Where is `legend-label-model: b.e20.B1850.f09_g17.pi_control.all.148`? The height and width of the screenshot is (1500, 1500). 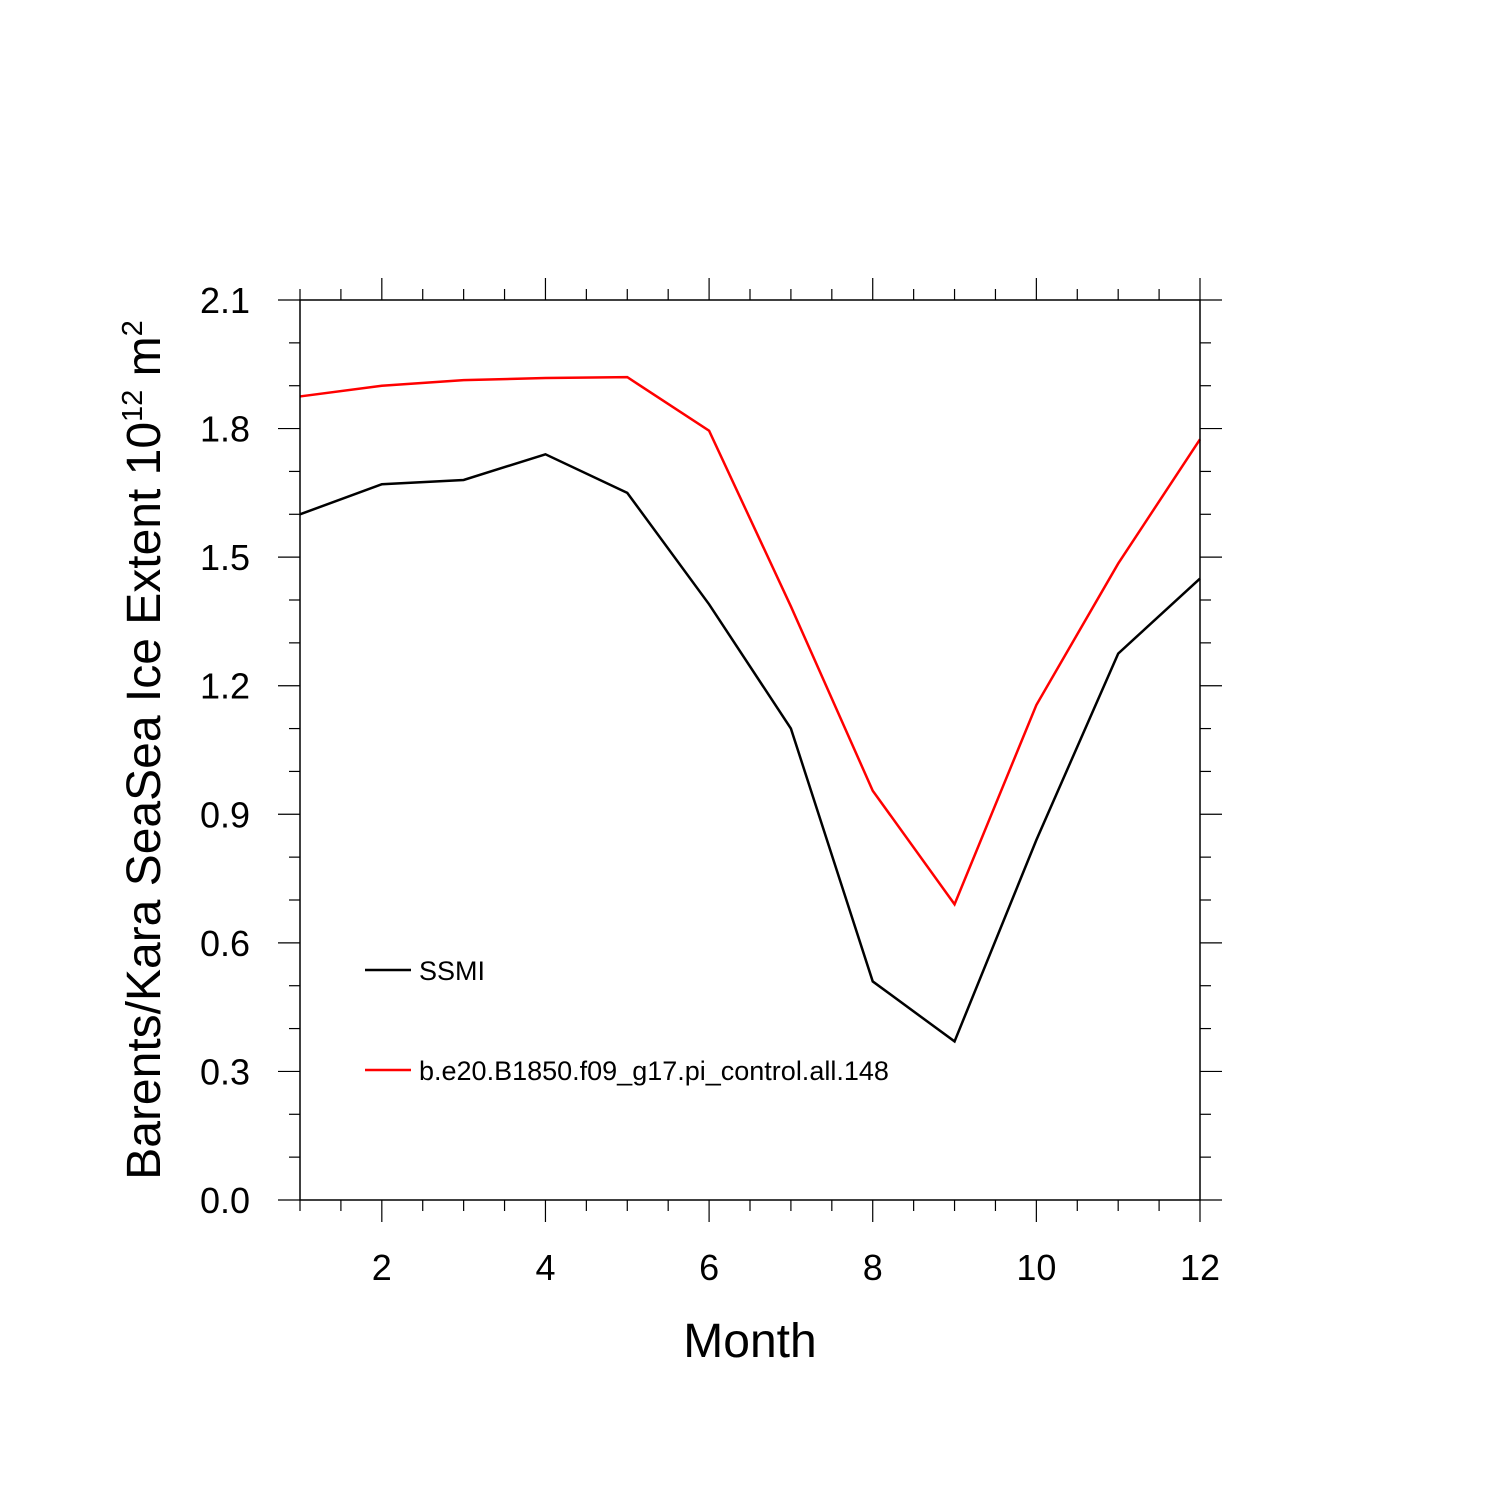
legend-label-model: b.e20.B1850.f09_g17.pi_control.all.148 is located at coordinates (654, 1071).